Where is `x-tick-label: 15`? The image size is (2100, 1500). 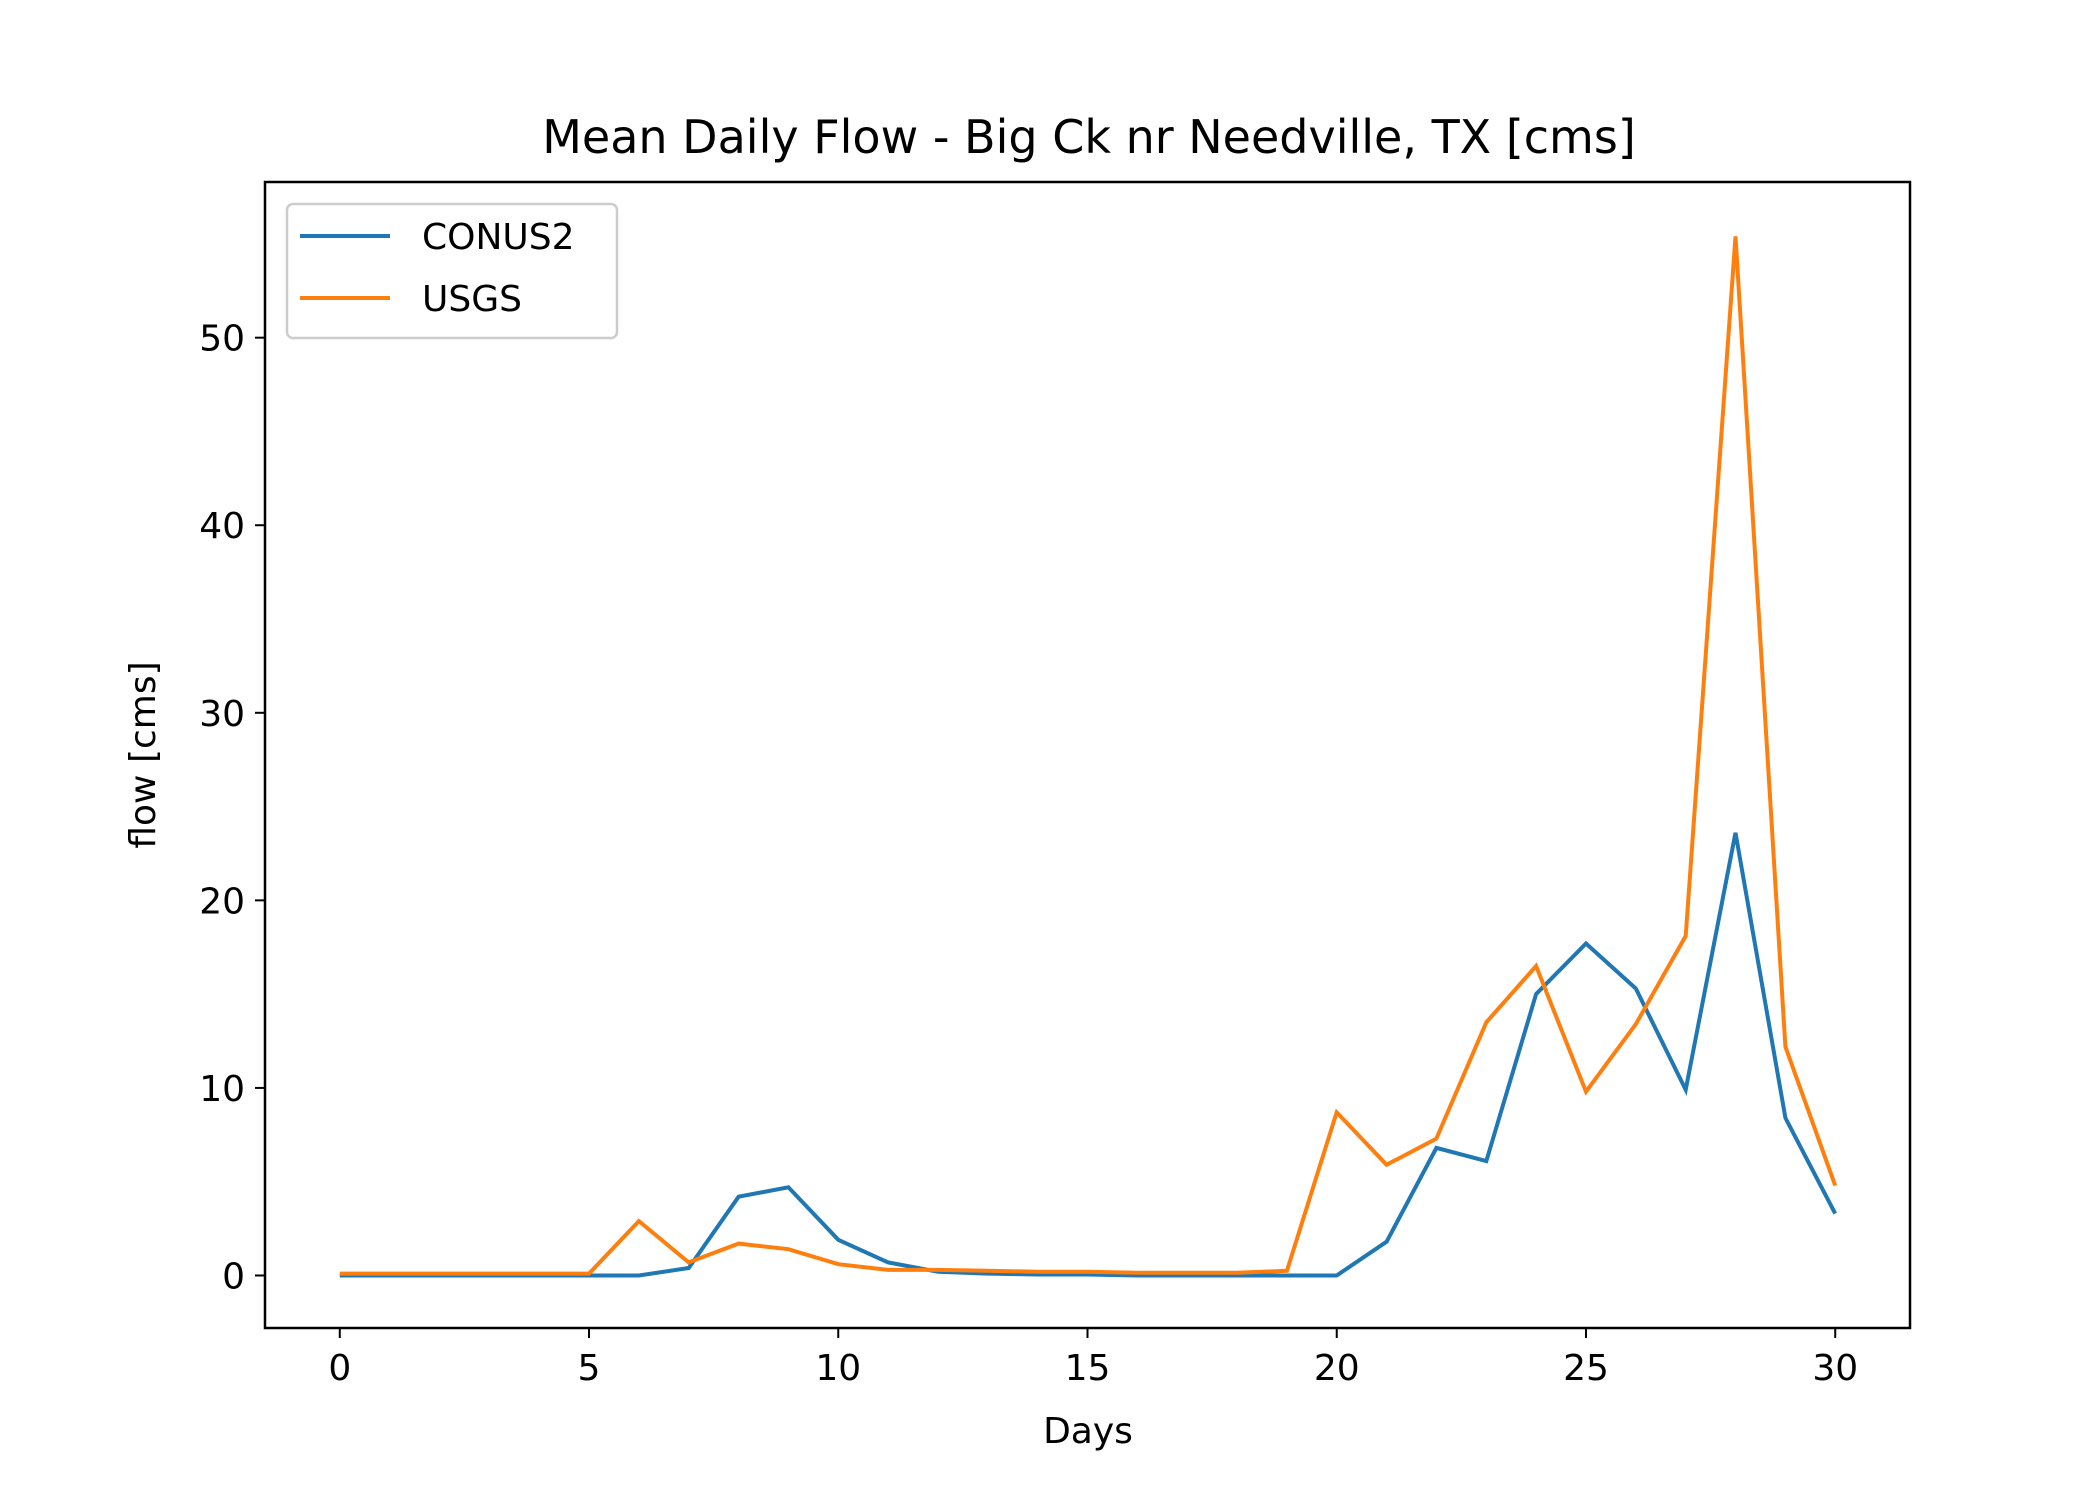 x-tick-label: 15 is located at coordinates (1088, 1368).